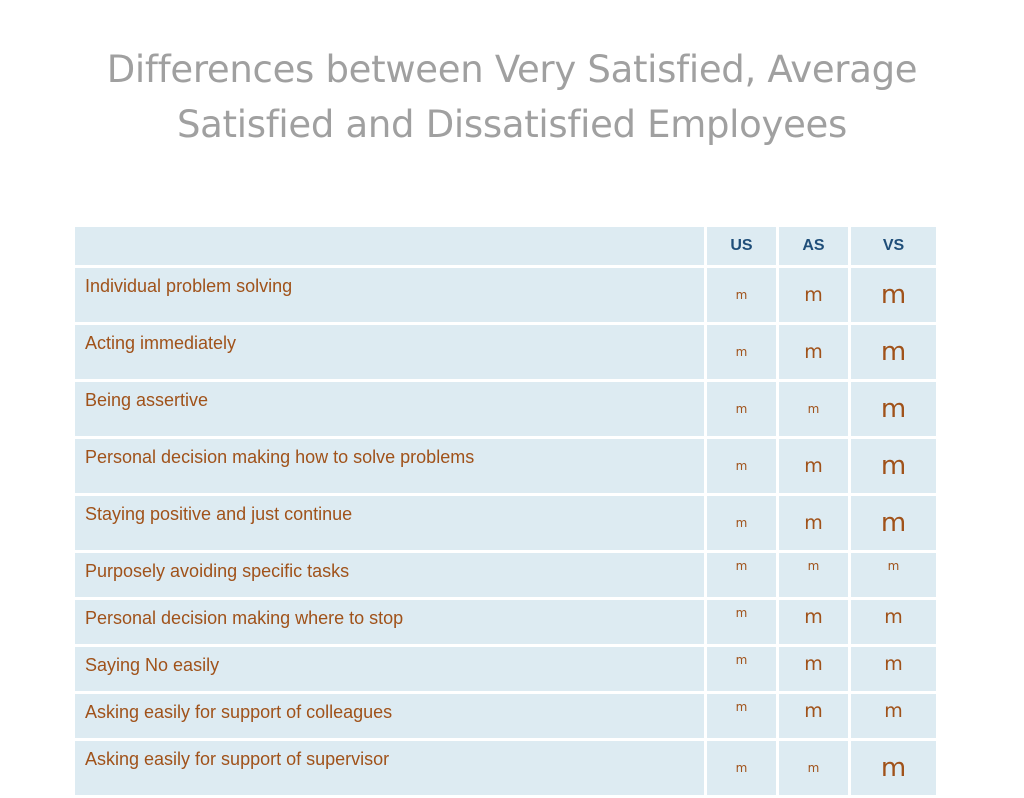  What do you see at coordinates (813, 246) in the screenshot?
I see `header-as: AS` at bounding box center [813, 246].